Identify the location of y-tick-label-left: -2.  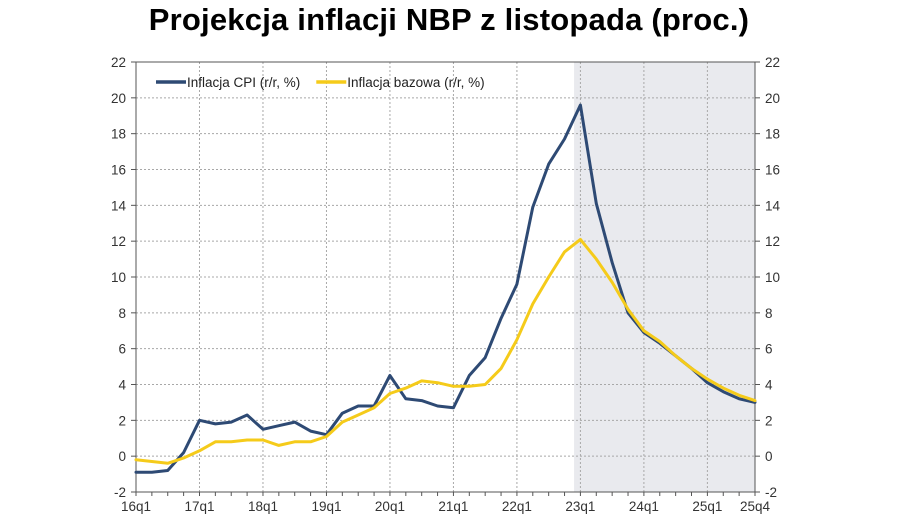
(120, 492).